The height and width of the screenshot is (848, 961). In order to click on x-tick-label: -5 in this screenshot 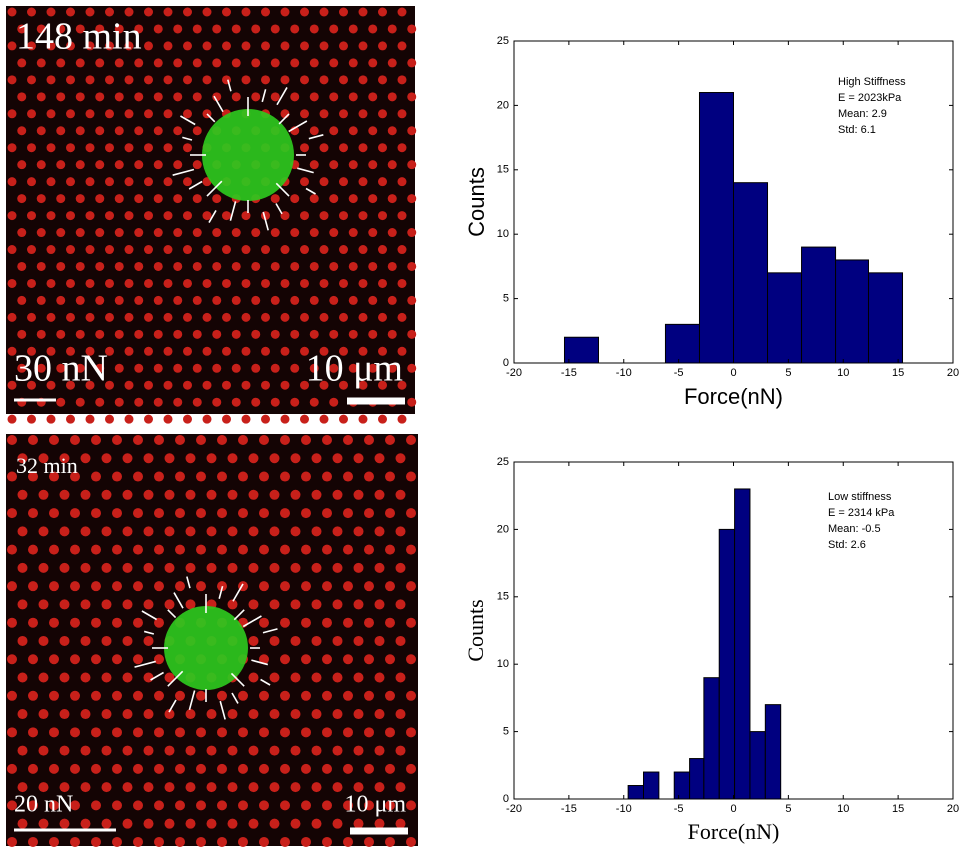, I will do `click(679, 809)`.